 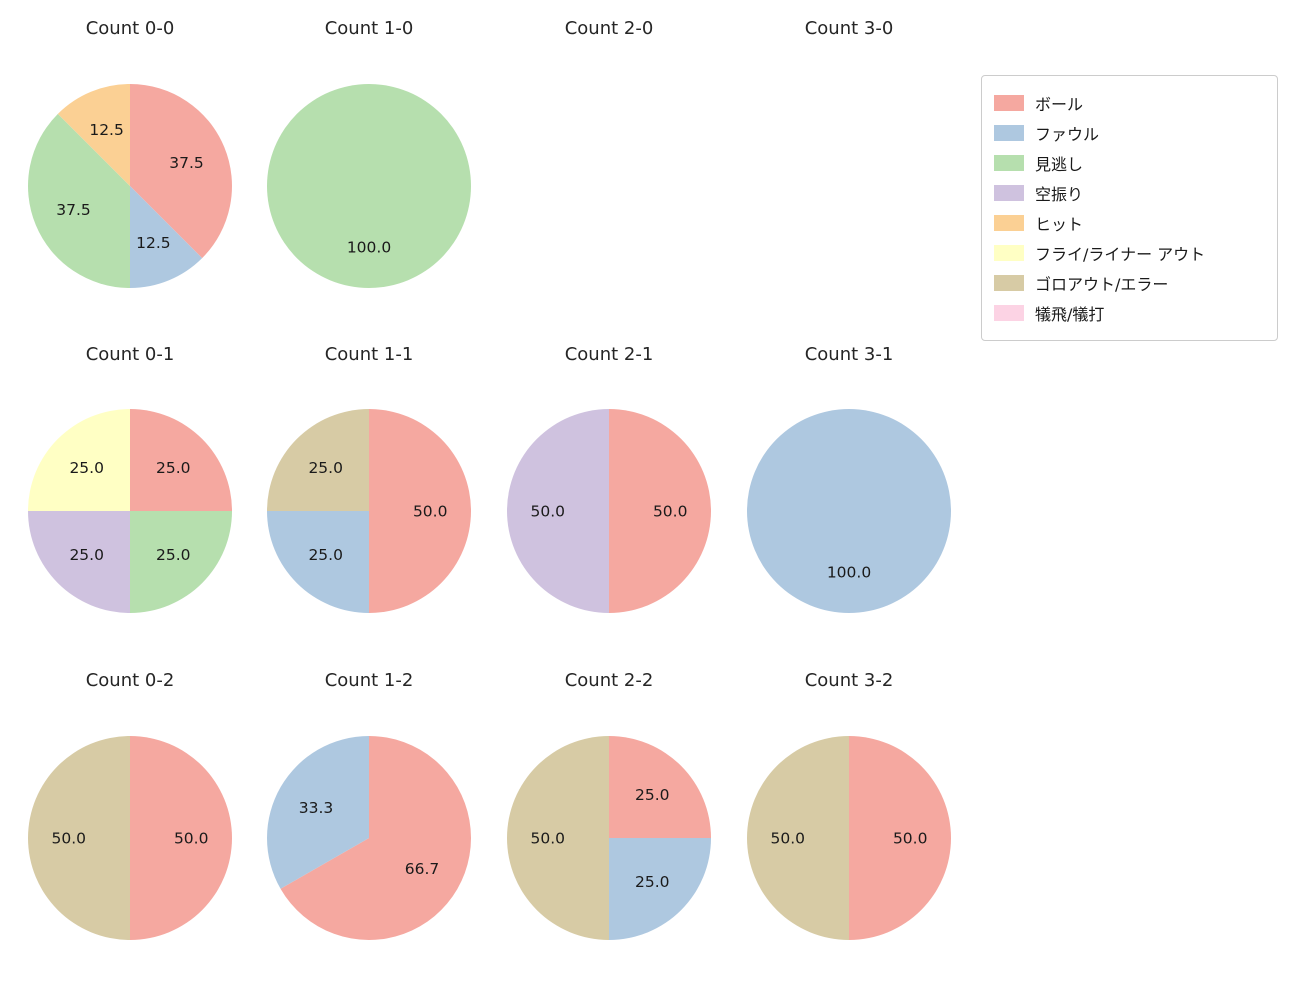 I want to click on pie-count-3-1: 100.0, so click(x=849, y=511).